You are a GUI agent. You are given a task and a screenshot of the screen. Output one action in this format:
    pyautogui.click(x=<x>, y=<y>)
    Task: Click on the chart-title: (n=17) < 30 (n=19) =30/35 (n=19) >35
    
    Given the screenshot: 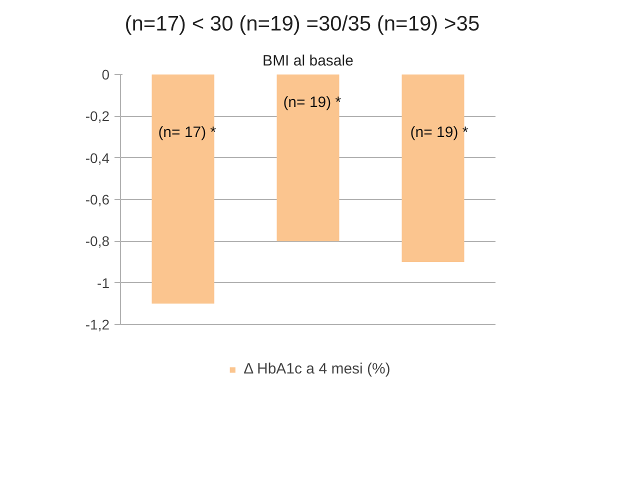 What is the action you would take?
    pyautogui.click(x=302, y=24)
    